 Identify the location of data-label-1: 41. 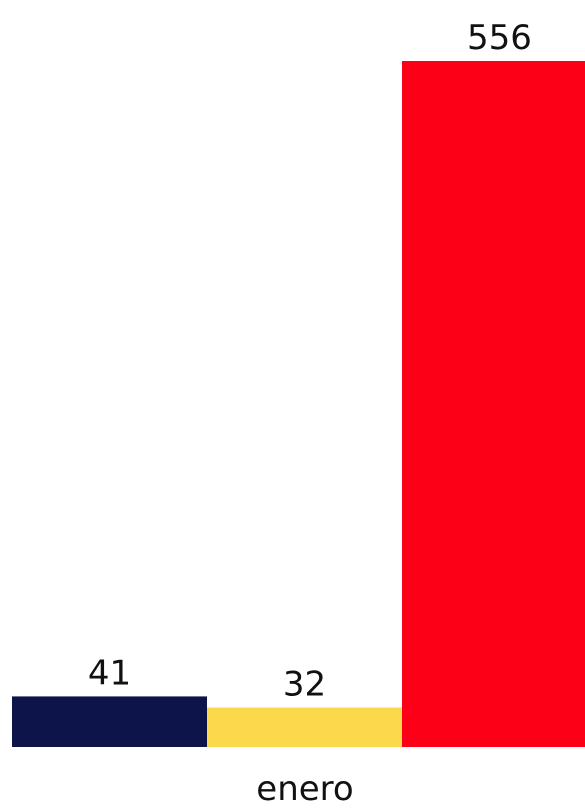
(109, 673).